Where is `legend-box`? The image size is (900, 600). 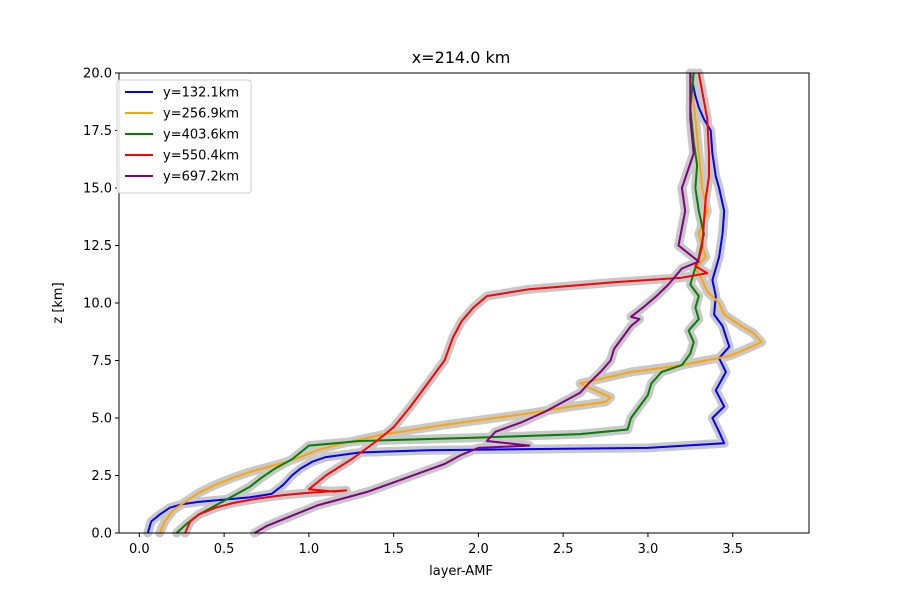
legend-box is located at coordinates (184, 136).